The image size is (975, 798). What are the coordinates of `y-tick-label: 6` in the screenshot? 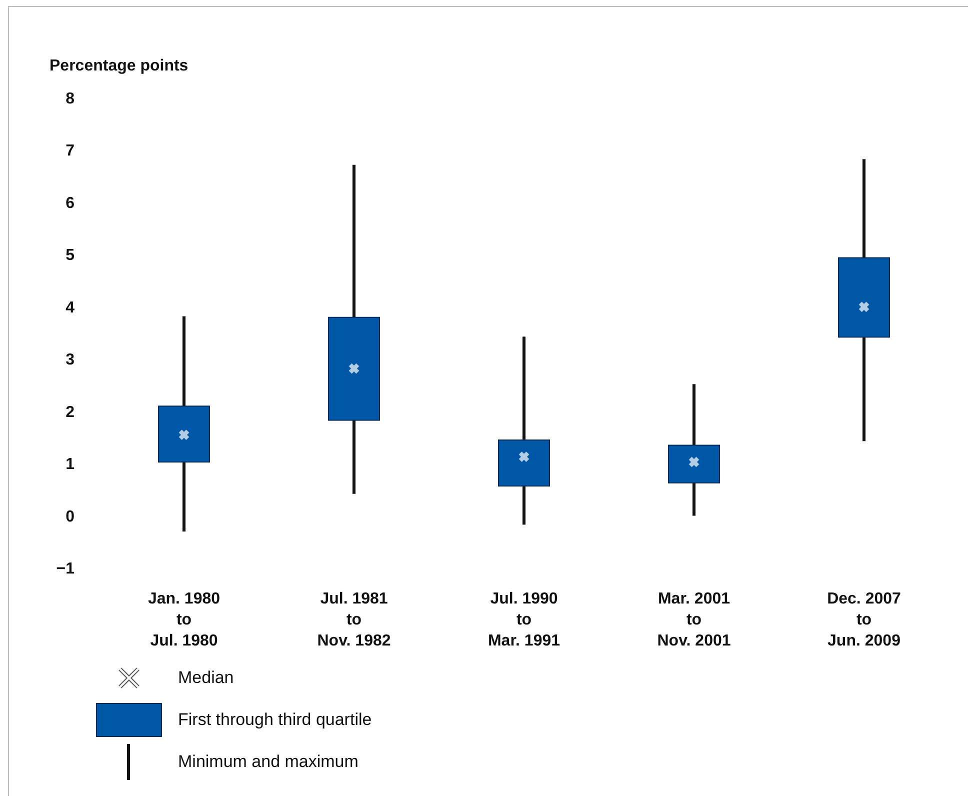 It's located at (70, 203).